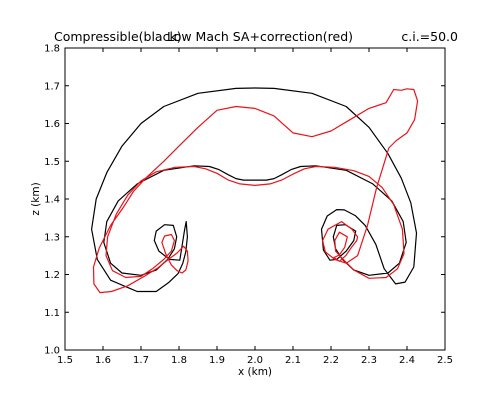 This screenshot has width=487, height=407. Describe the element at coordinates (52, 49) in the screenshot. I see `y-tick-label: 1.8` at that location.